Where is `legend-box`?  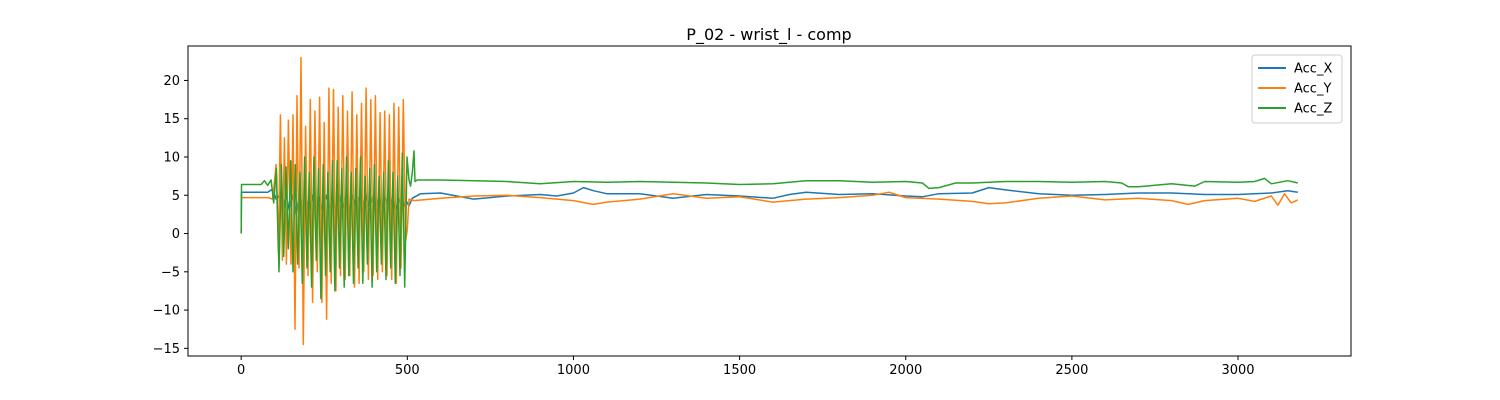
legend-box is located at coordinates (1297, 89).